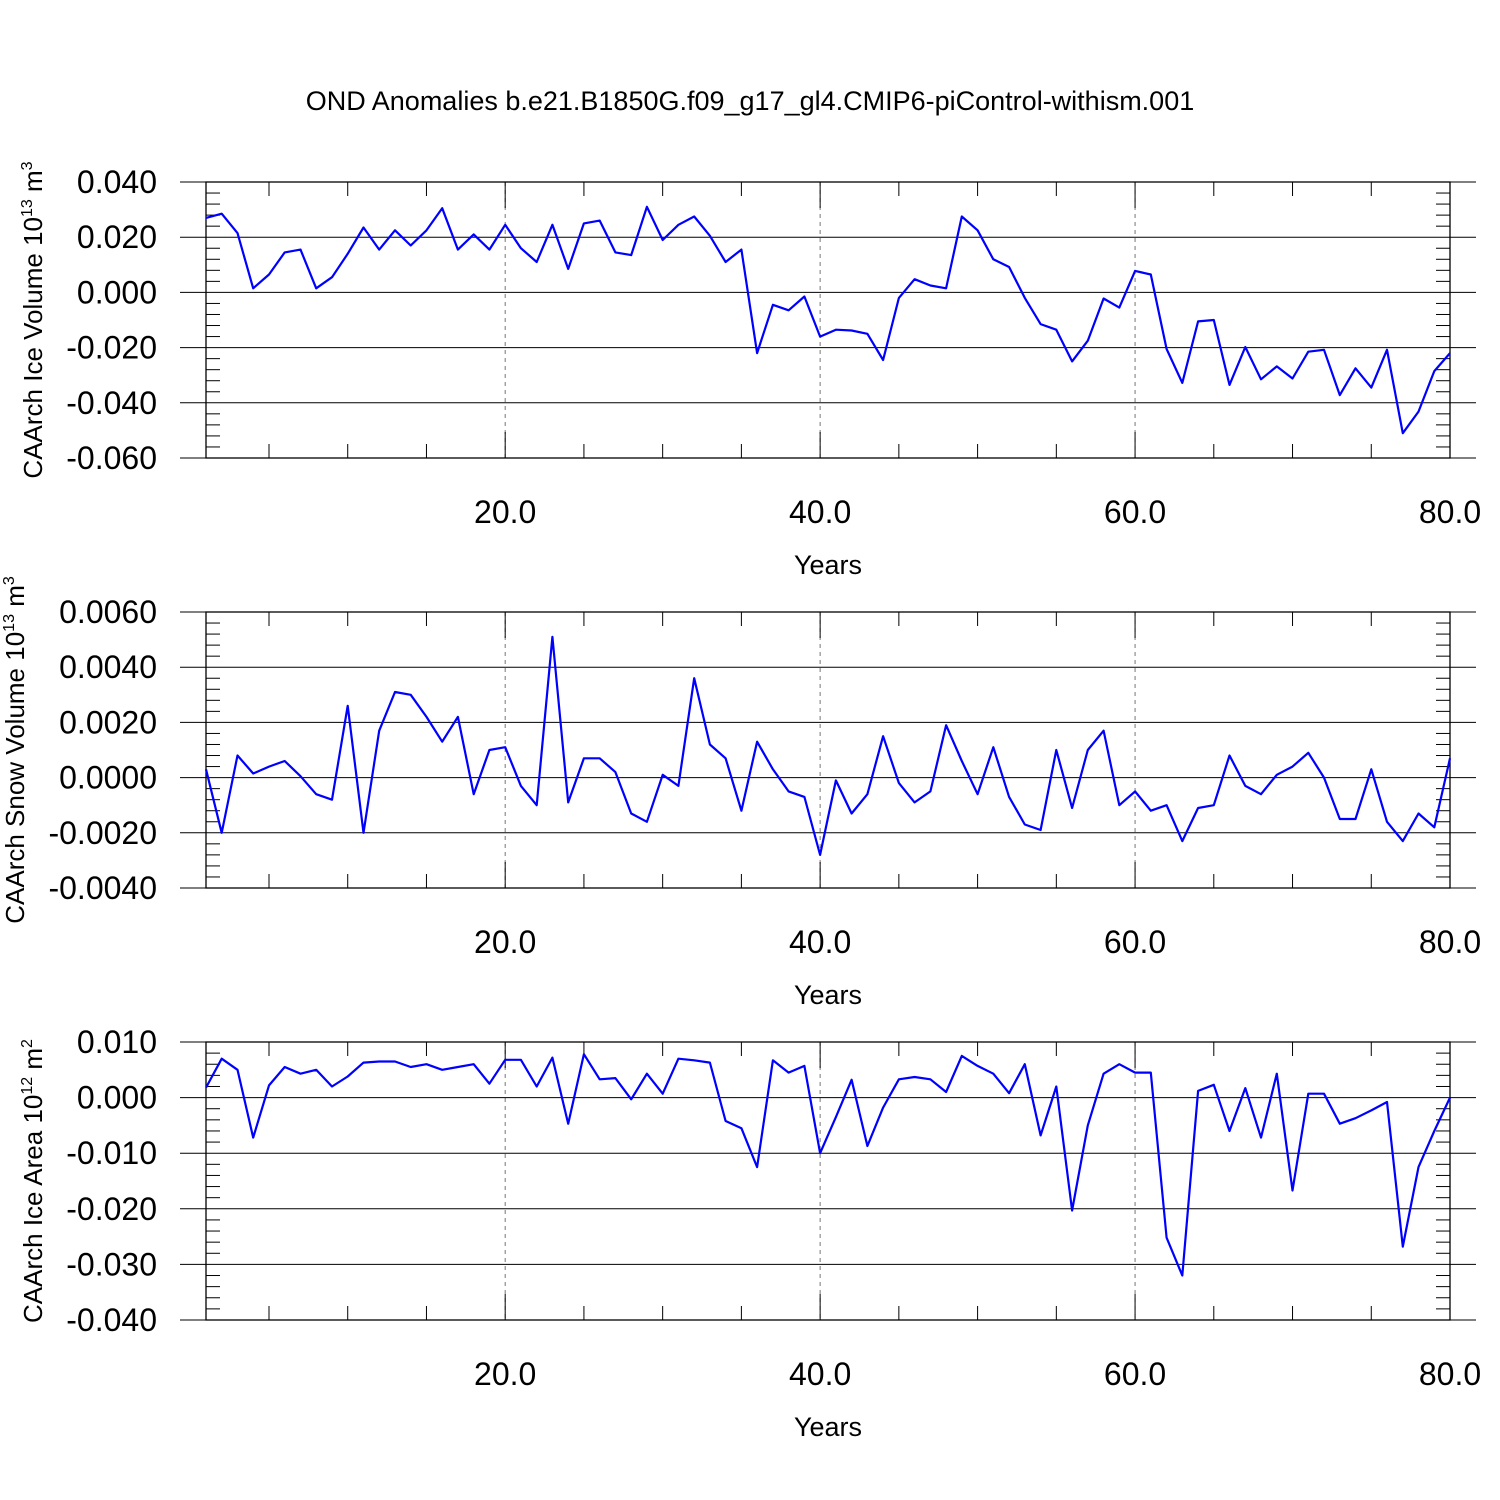 This screenshot has width=1500, height=1500. Describe the element at coordinates (117, 237) in the screenshot. I see `y-tick-label: 0.020` at that location.